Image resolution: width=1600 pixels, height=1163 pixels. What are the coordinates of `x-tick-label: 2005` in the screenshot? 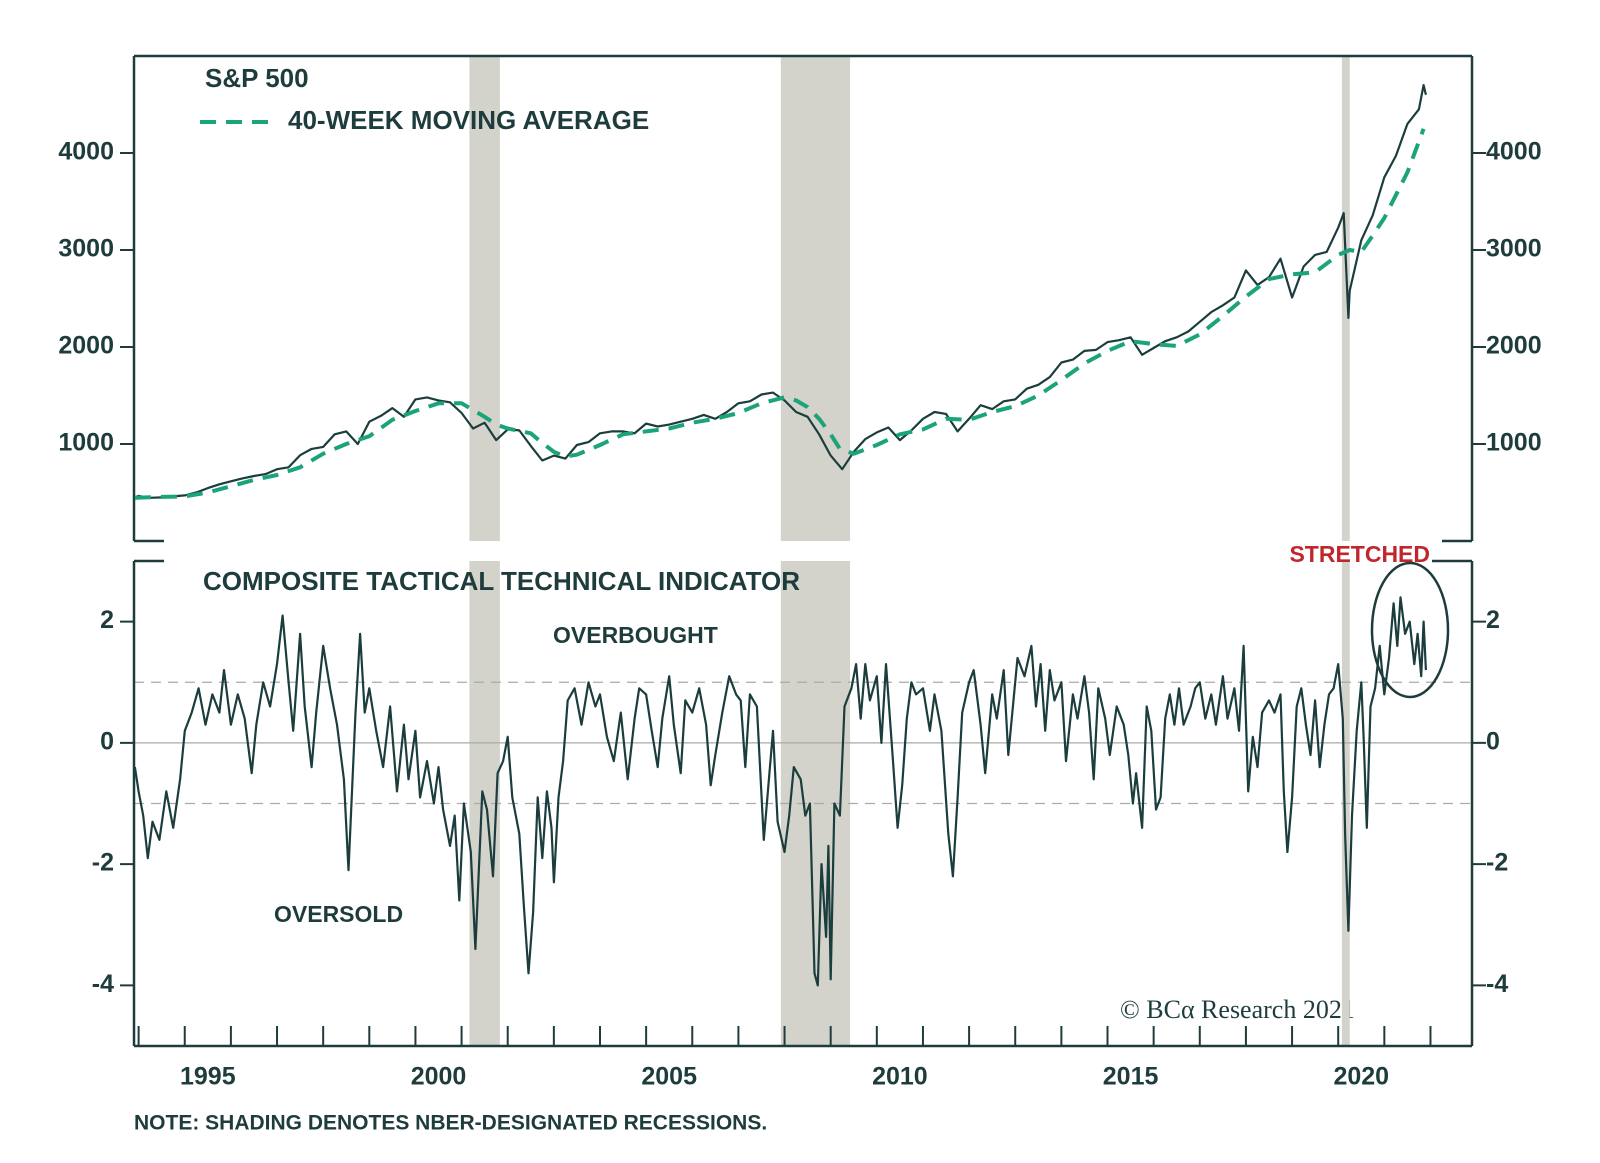 It's located at (669, 1077).